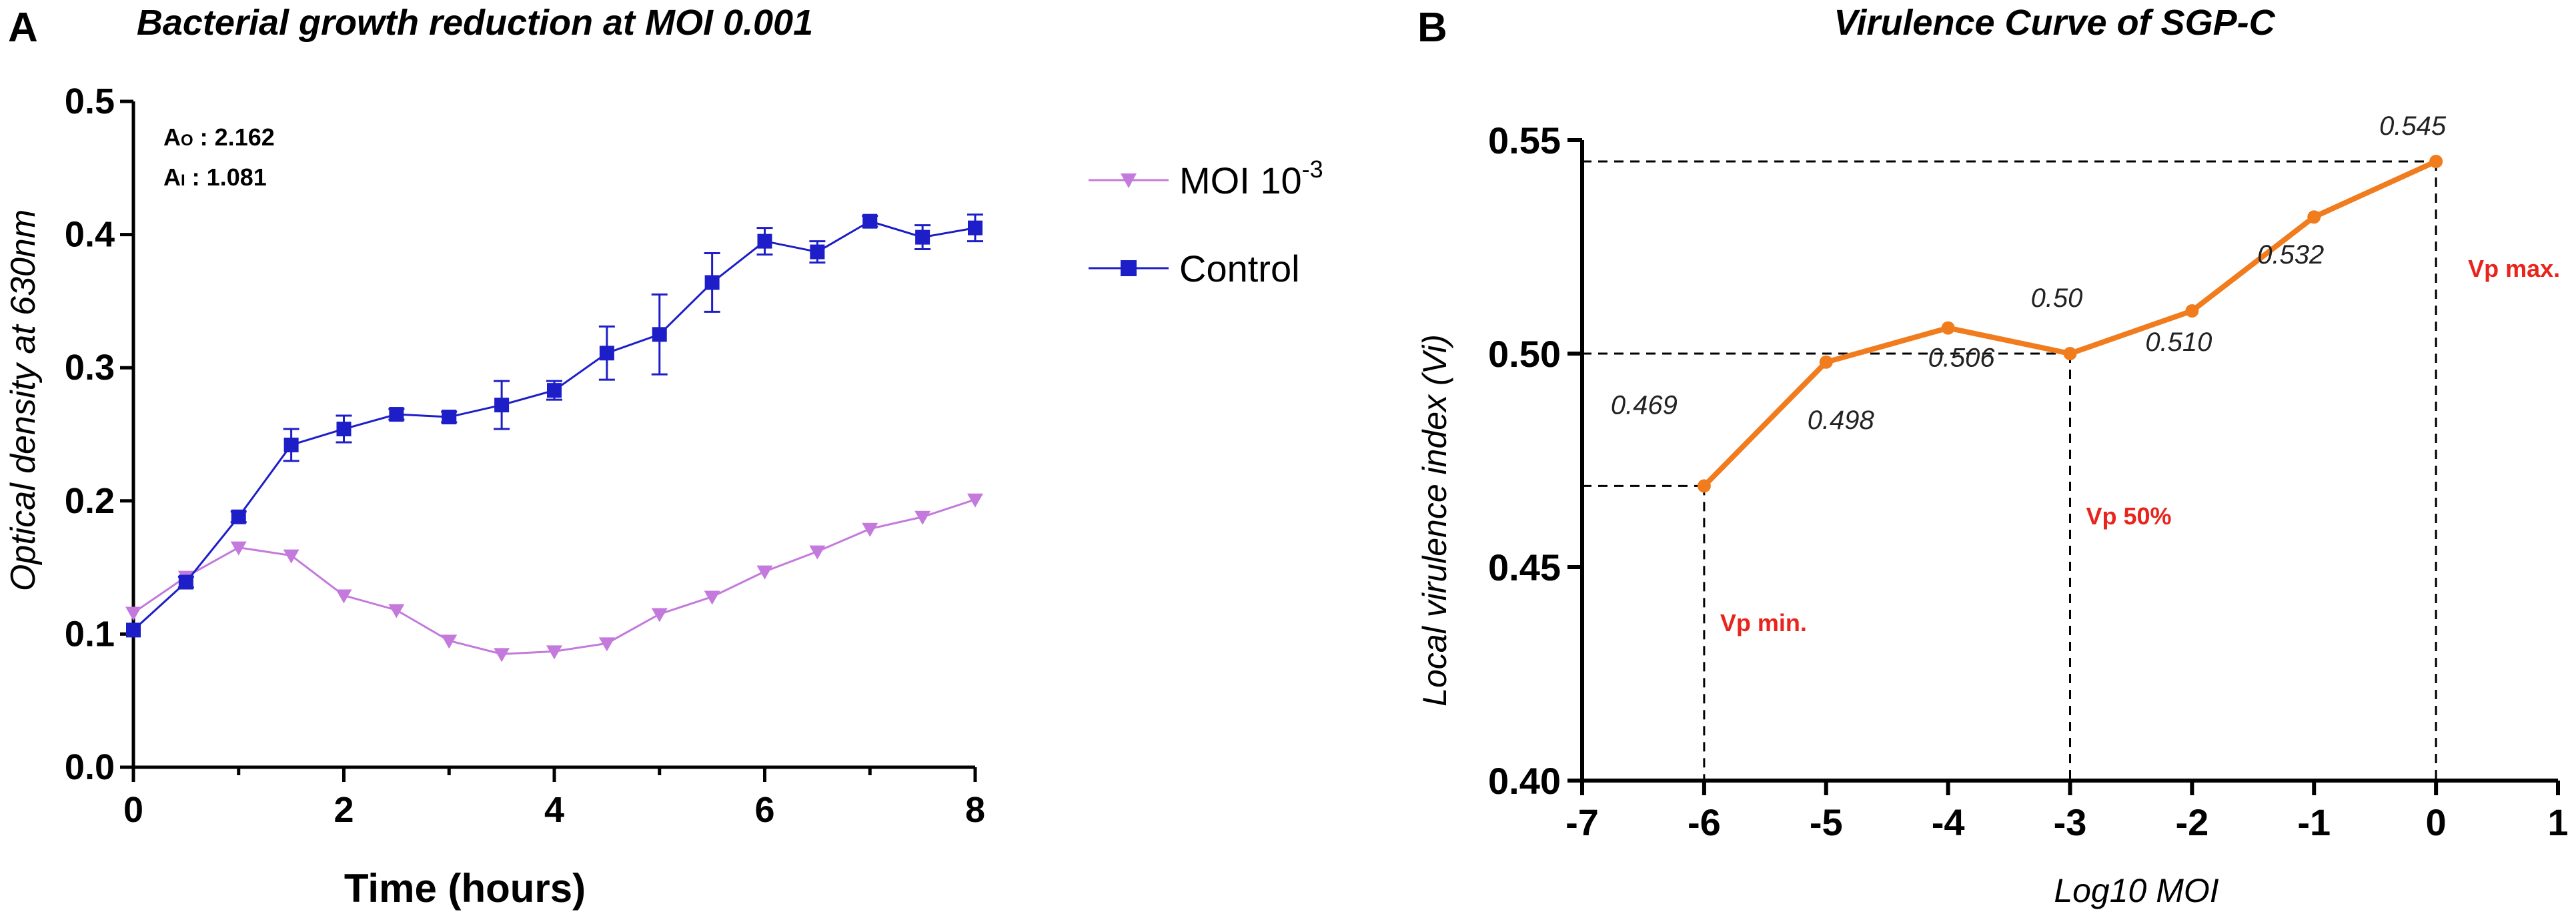  I want to click on legend-moi-label: MOI 10-3, so click(1251, 178).